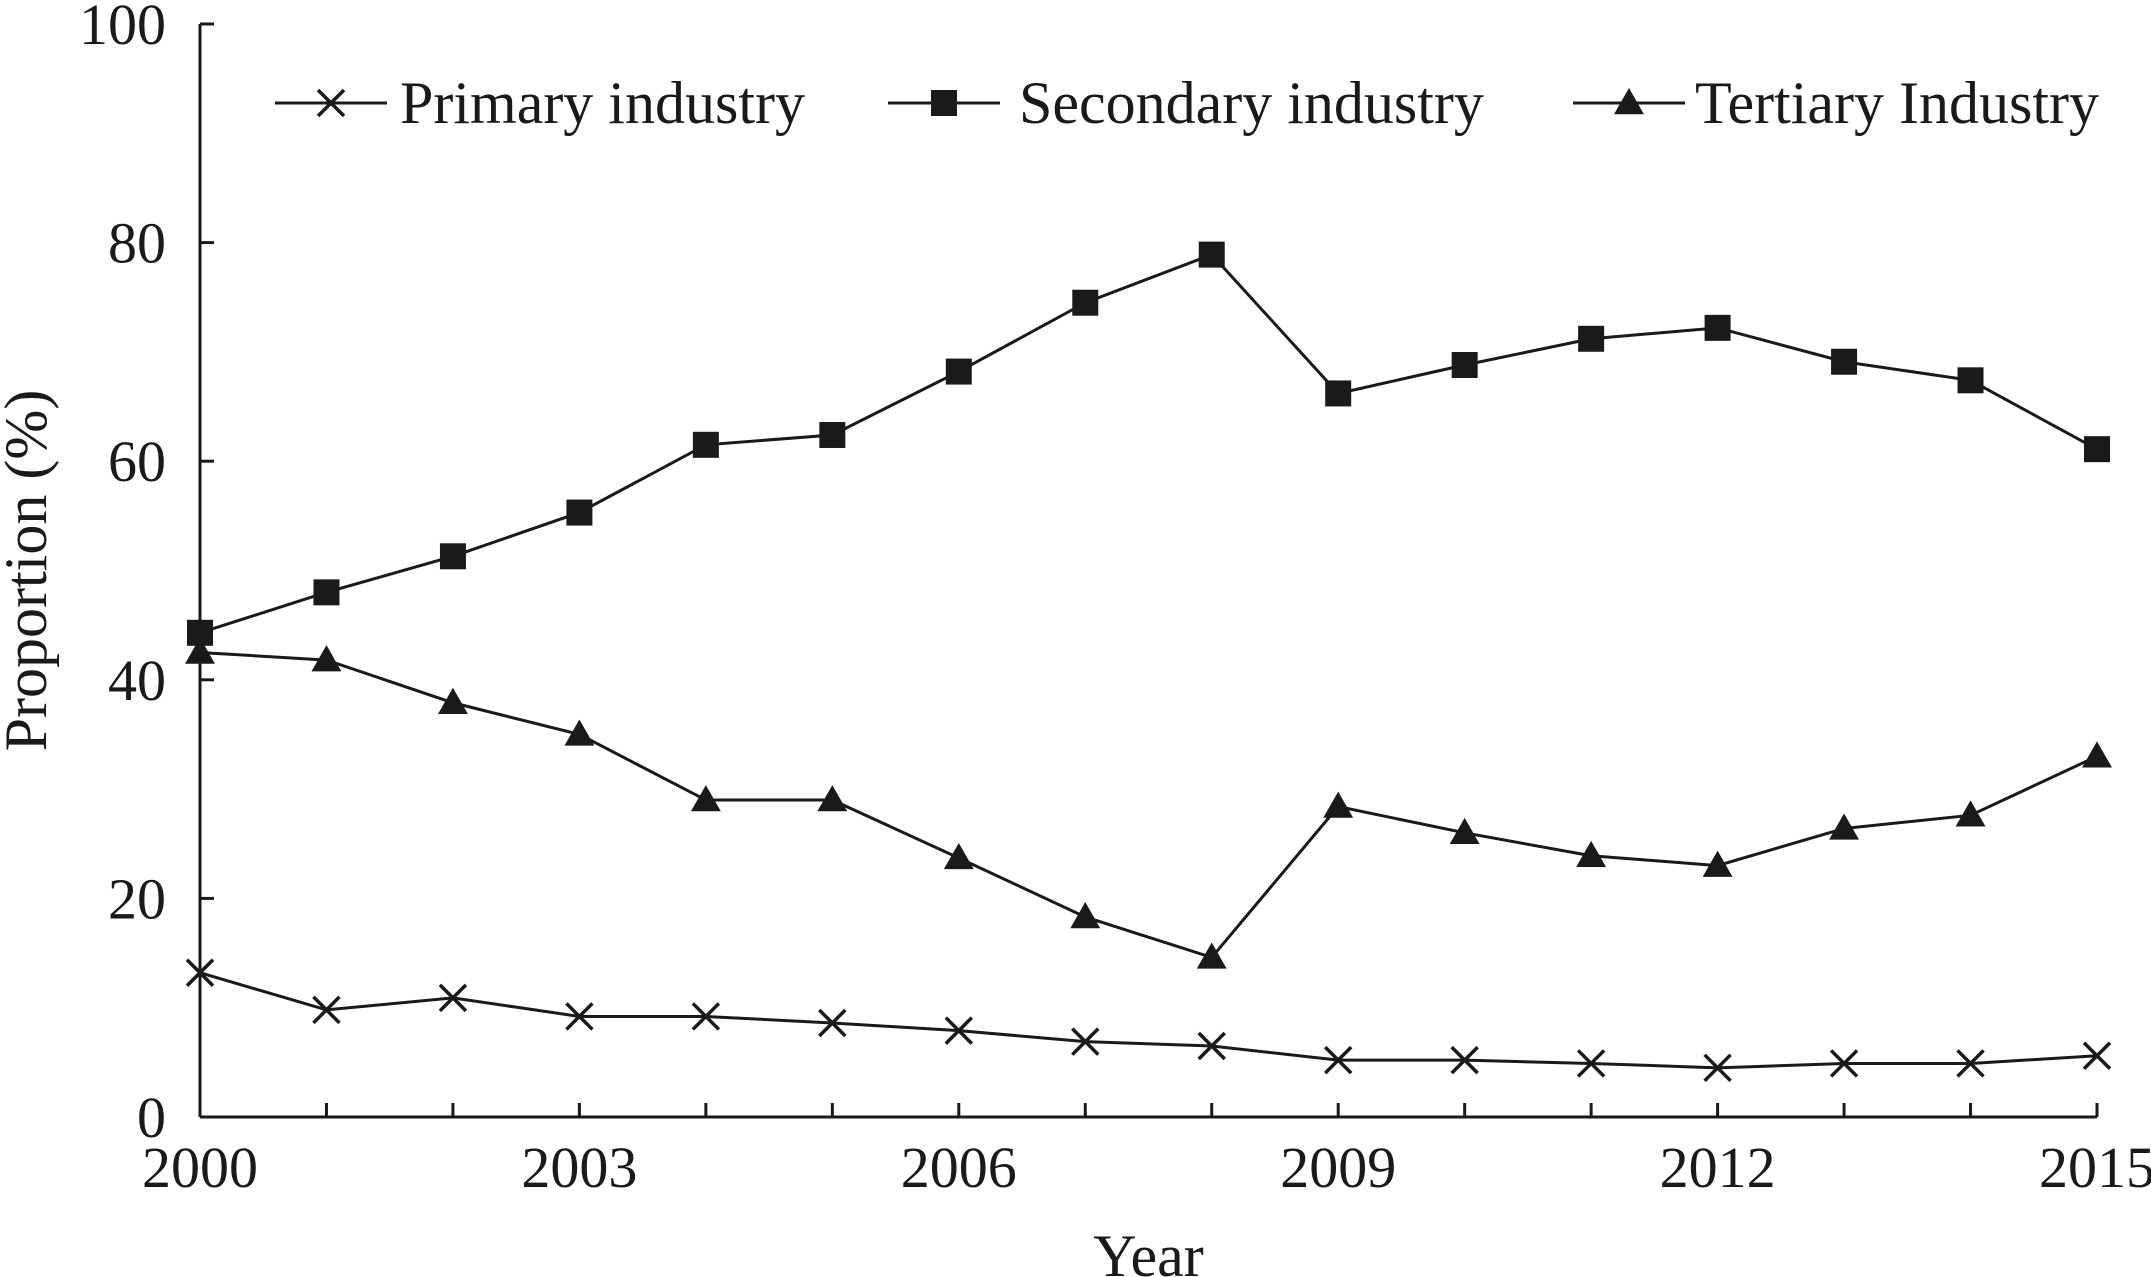  What do you see at coordinates (151, 1117) in the screenshot?
I see `y-tick-label: 0` at bounding box center [151, 1117].